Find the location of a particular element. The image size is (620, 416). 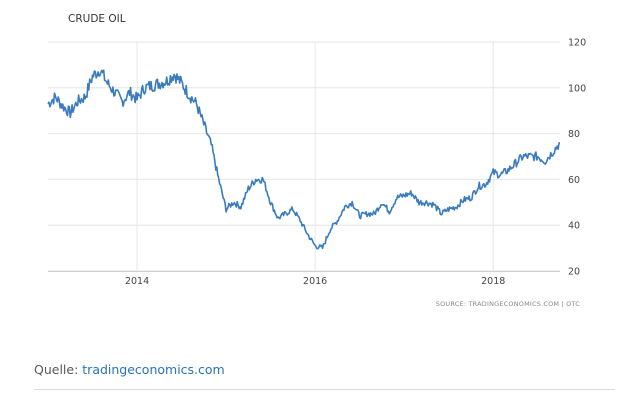

y-tick-label: 60 is located at coordinates (574, 180).